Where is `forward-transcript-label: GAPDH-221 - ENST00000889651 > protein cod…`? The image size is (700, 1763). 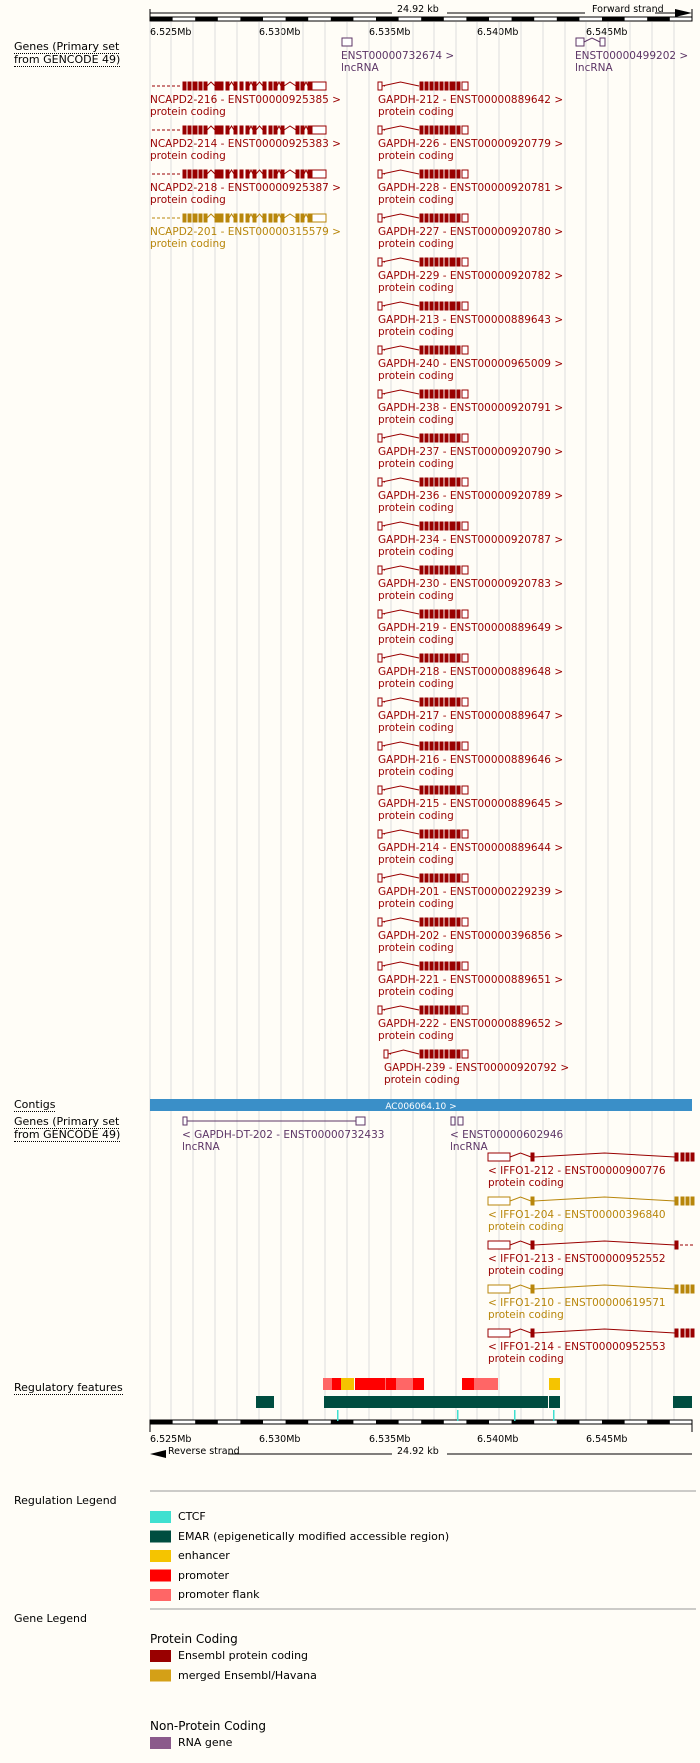 forward-transcript-label: GAPDH-221 - ENST00000889651 > protein cod… is located at coordinates (470, 986).